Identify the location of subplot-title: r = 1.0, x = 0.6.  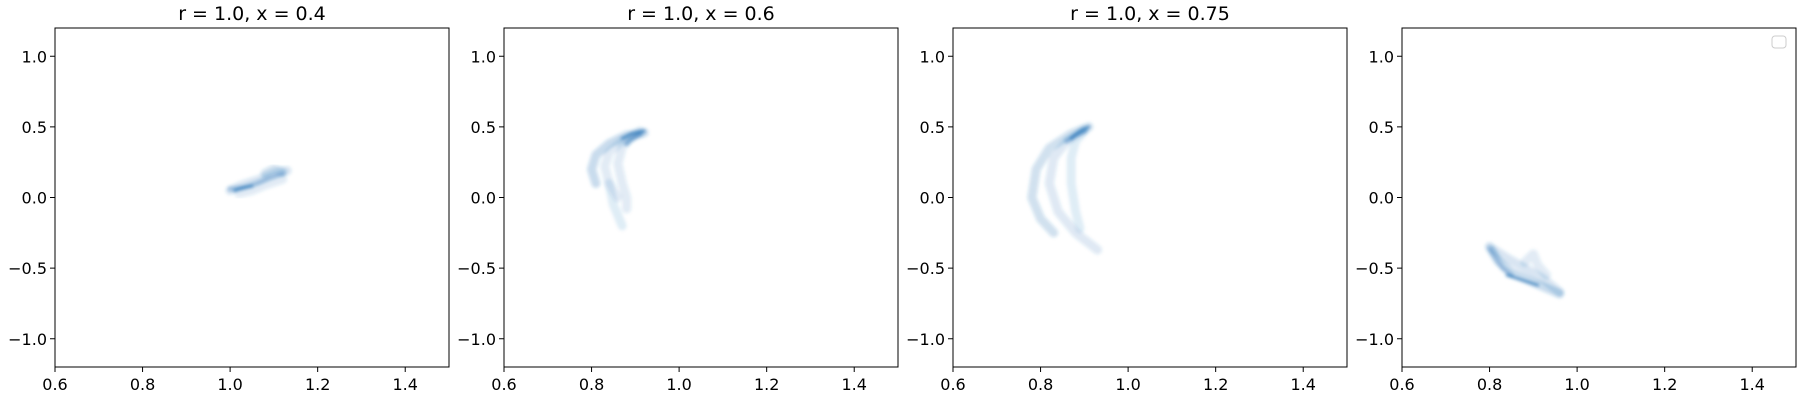
(701, 14).